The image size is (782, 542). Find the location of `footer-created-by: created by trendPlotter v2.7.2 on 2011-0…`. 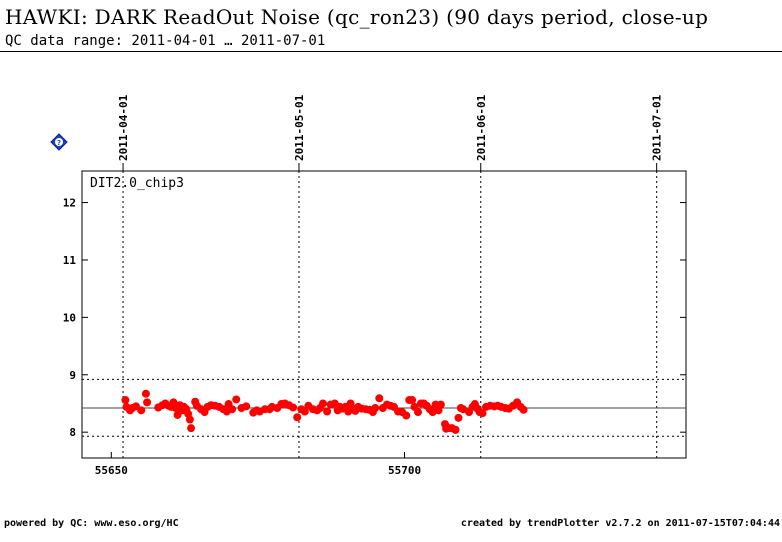

footer-created-by: created by trendPlotter v2.7.2 on 2011-0… is located at coordinates (620, 523).